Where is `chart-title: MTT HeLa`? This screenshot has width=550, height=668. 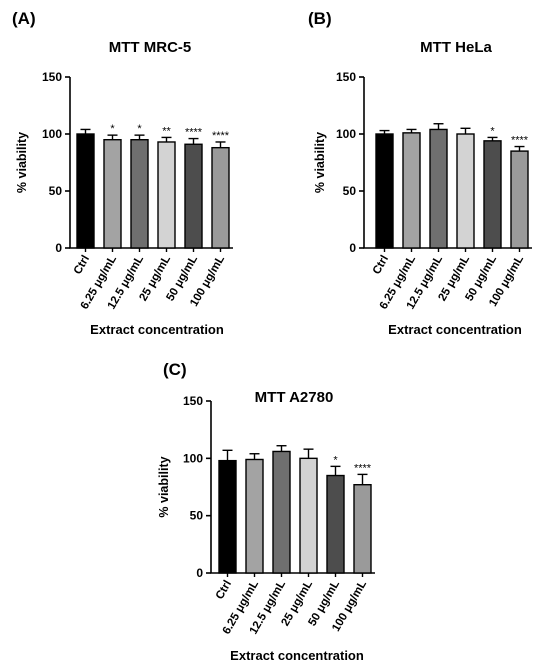
chart-title: MTT HeLa is located at coordinates (456, 47).